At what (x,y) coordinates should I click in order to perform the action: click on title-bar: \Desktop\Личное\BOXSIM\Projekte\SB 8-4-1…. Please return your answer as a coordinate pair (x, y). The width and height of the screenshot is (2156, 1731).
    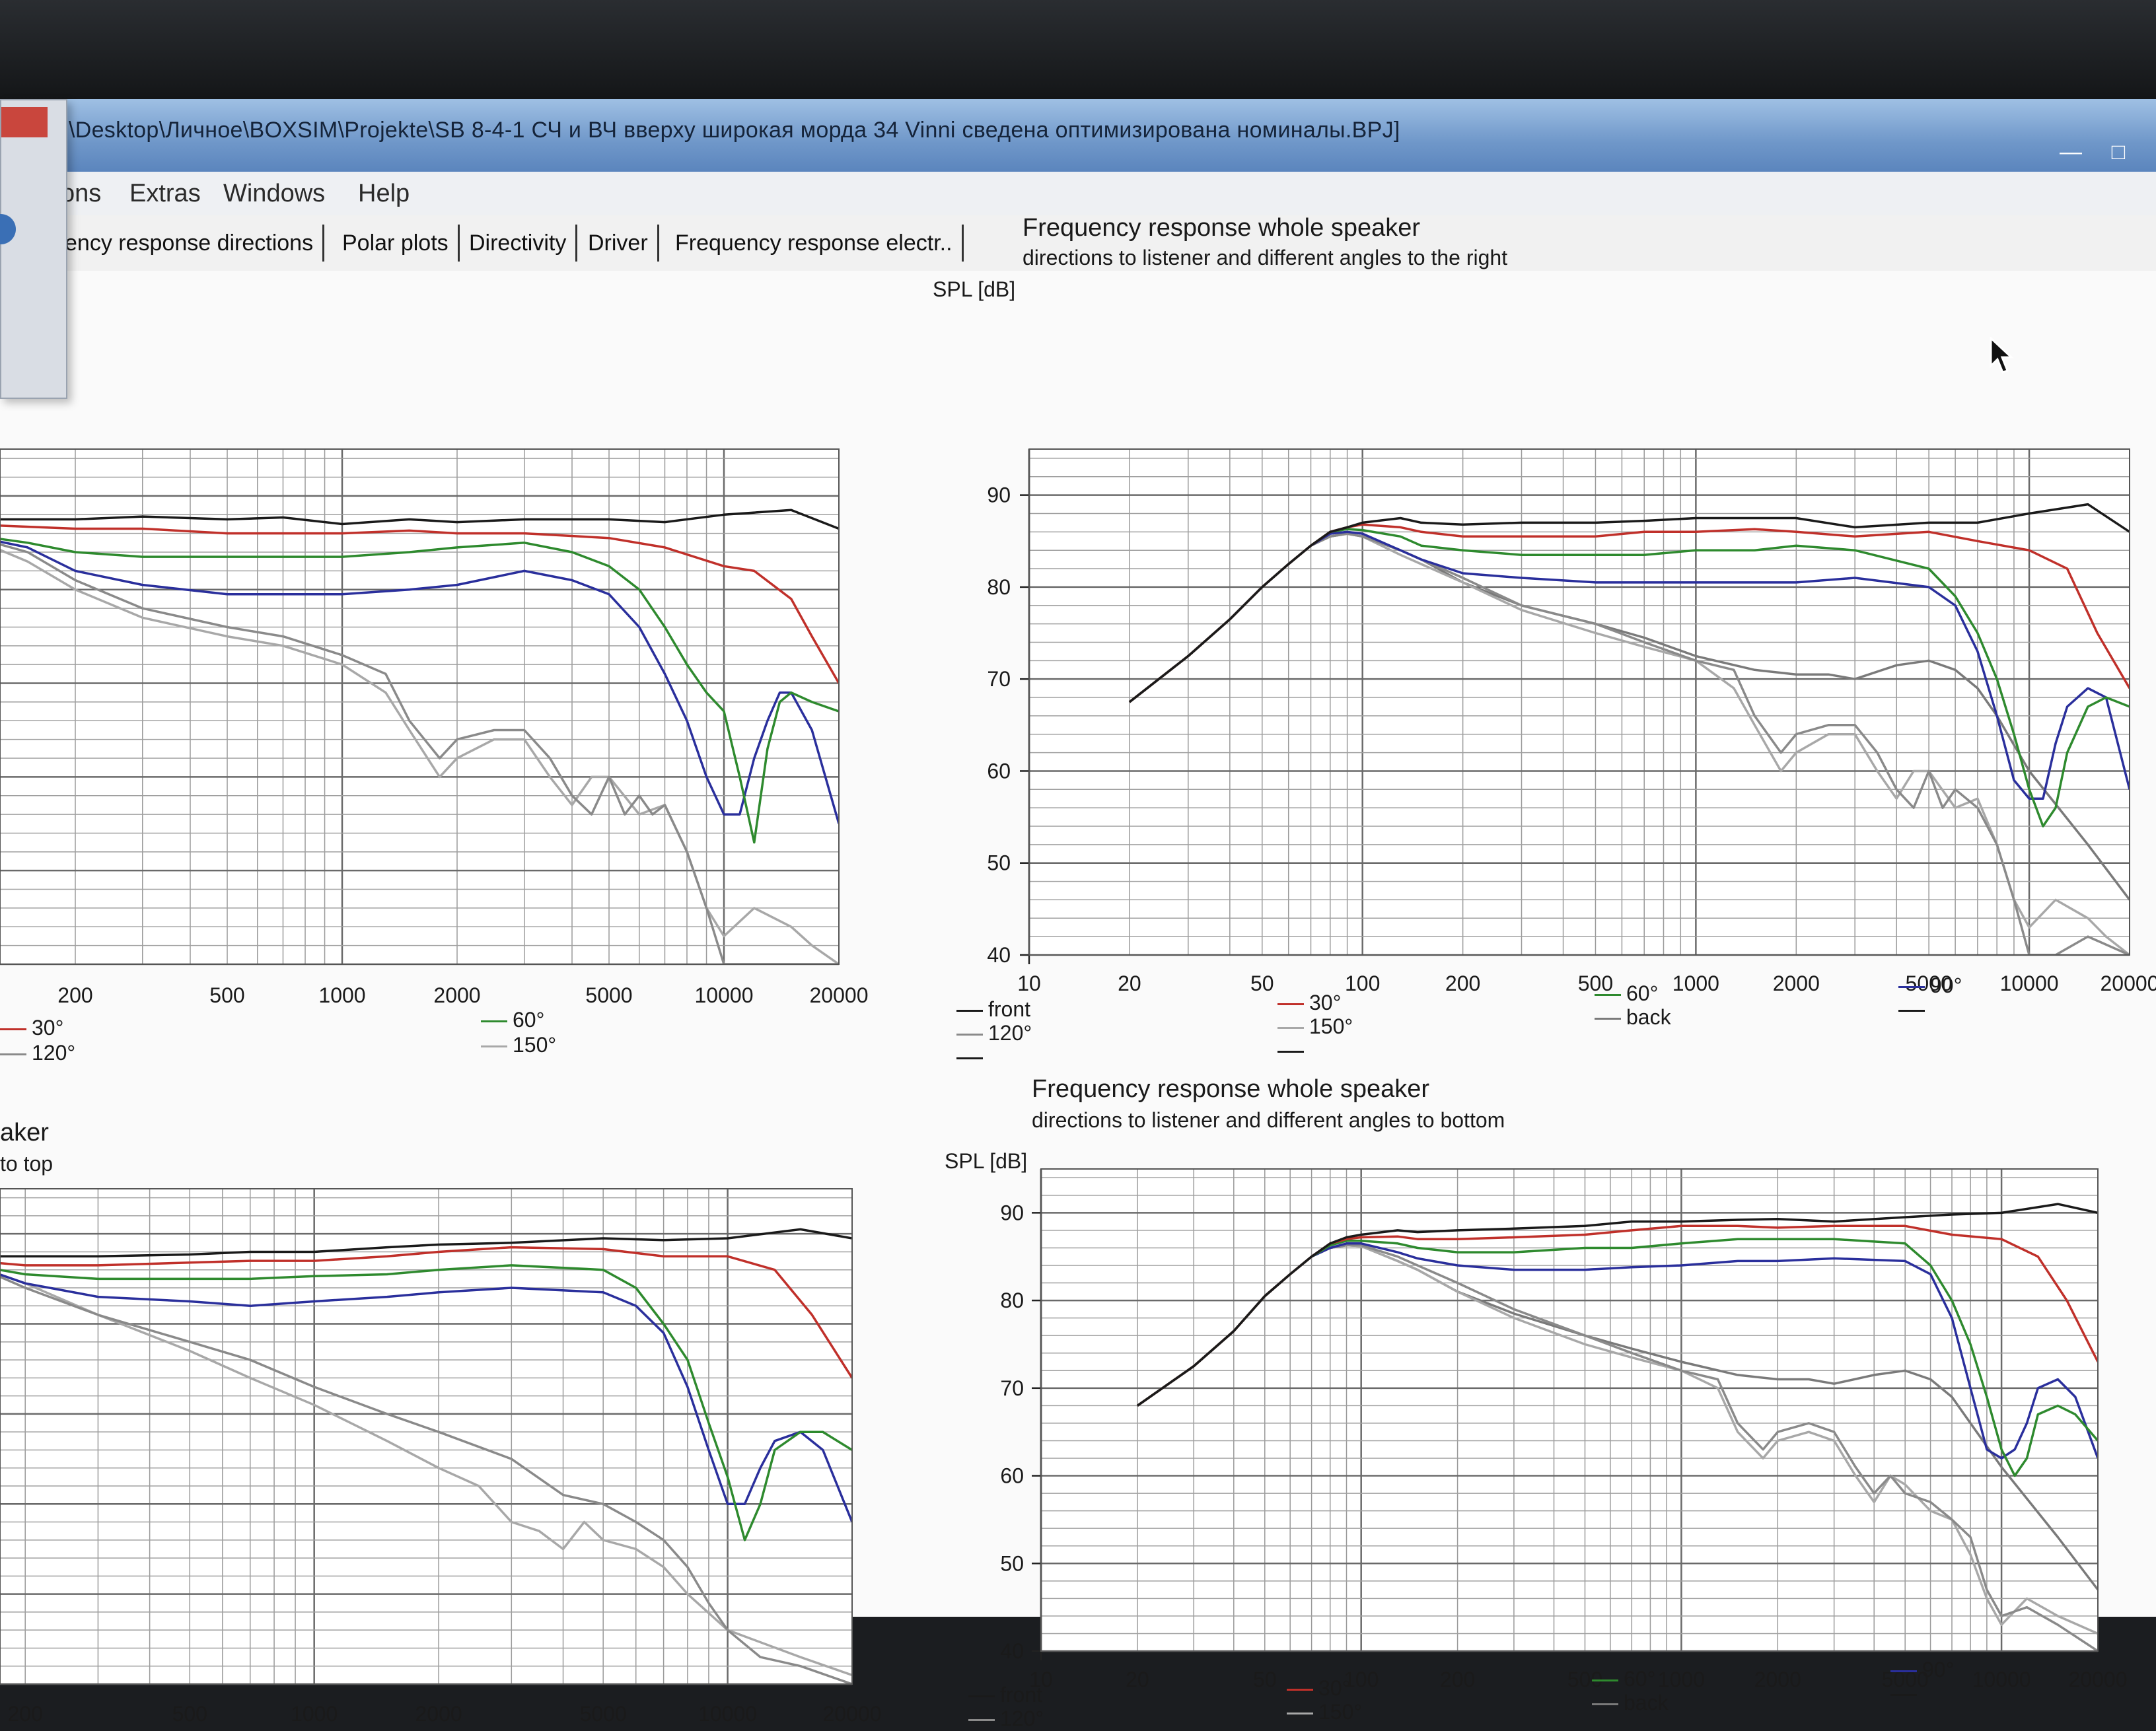
    Looking at the image, I should click on (1078, 135).